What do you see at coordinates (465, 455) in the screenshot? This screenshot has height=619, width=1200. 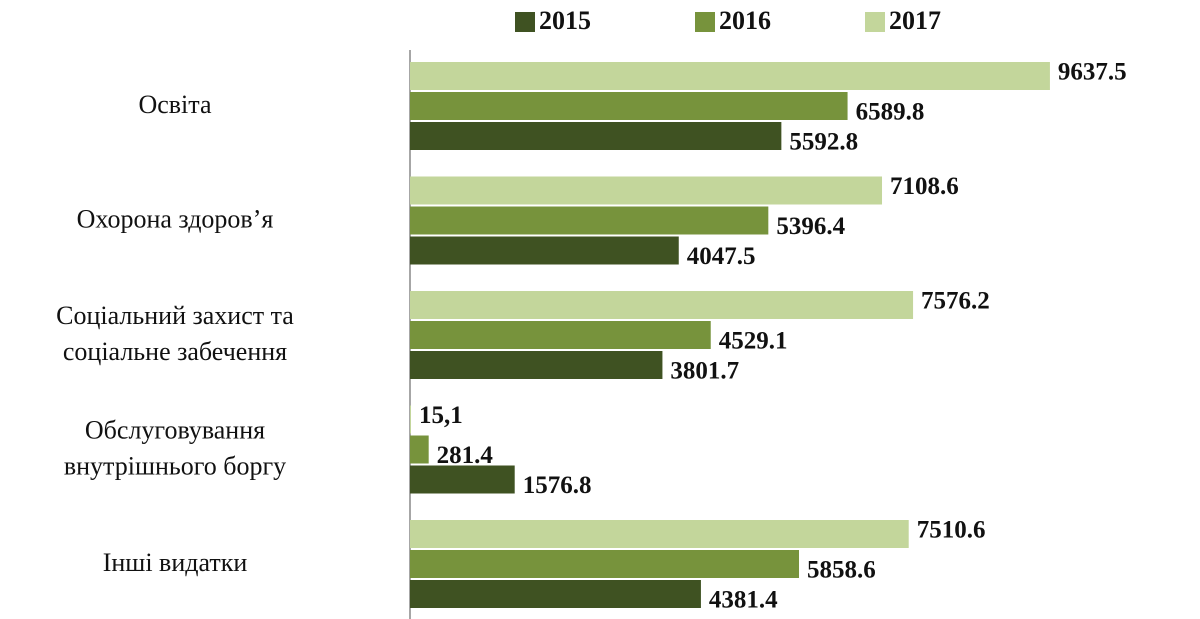 I see `value-label: 281.4` at bounding box center [465, 455].